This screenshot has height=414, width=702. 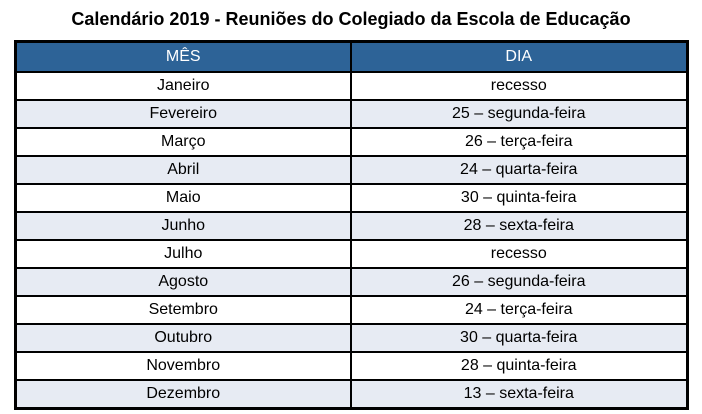 What do you see at coordinates (183, 254) in the screenshot?
I see `table-cell-month: Julho` at bounding box center [183, 254].